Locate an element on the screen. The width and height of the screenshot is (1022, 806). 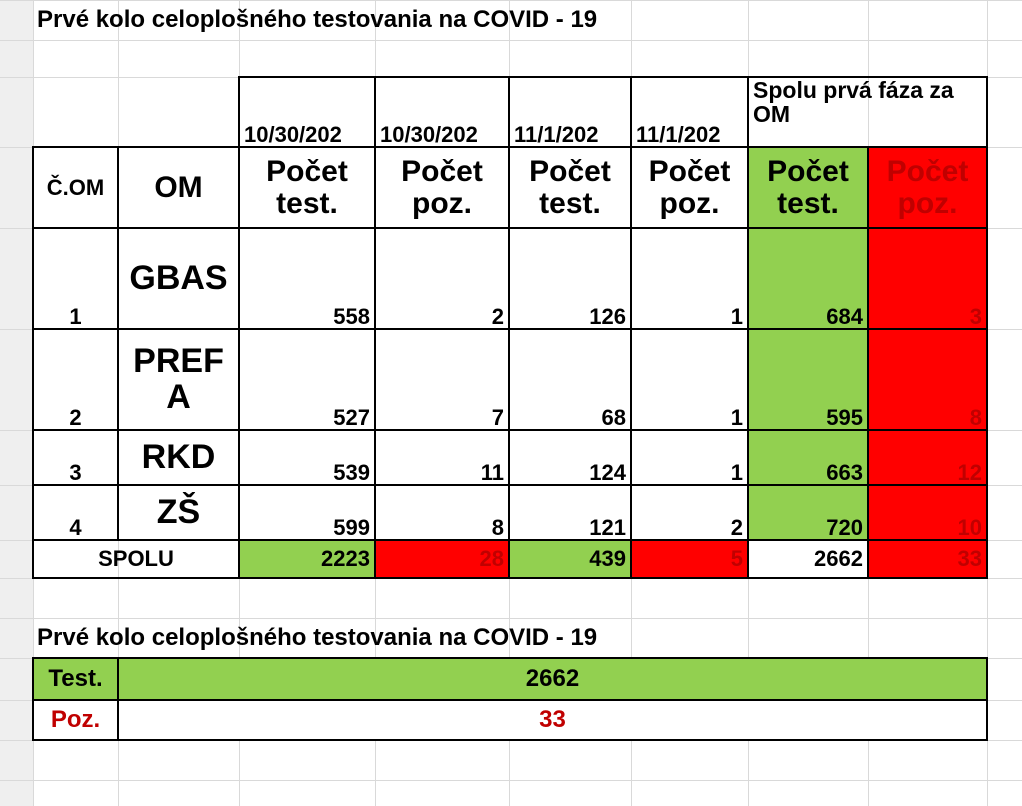
cell-value: 720 is located at coordinates (808, 512).